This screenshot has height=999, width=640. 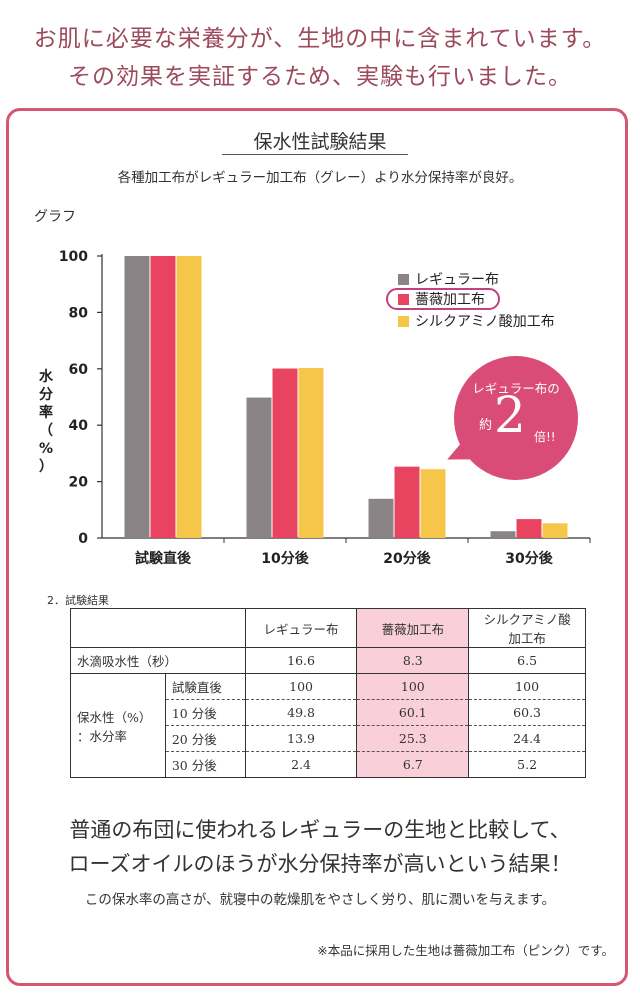 I want to click on legend-label: シルクアミノ酸加工布, so click(x=485, y=322).